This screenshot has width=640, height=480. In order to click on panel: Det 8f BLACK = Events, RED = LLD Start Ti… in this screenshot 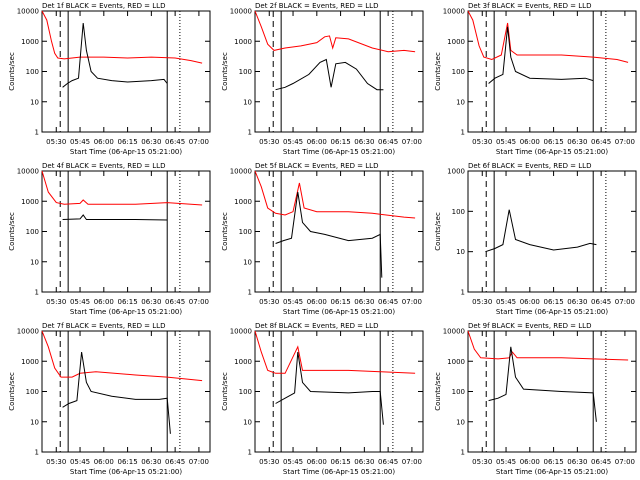, I will do `click(322, 399)`.